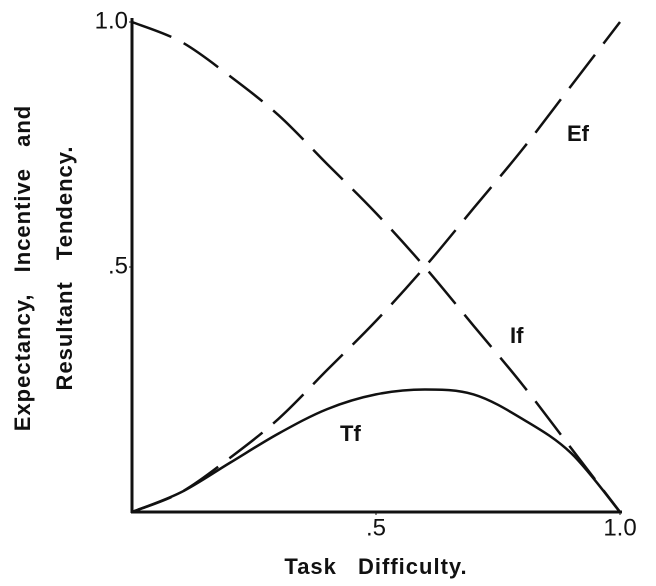 The height and width of the screenshot is (586, 656). What do you see at coordinates (578, 133) in the screenshot?
I see `series-label: Ef` at bounding box center [578, 133].